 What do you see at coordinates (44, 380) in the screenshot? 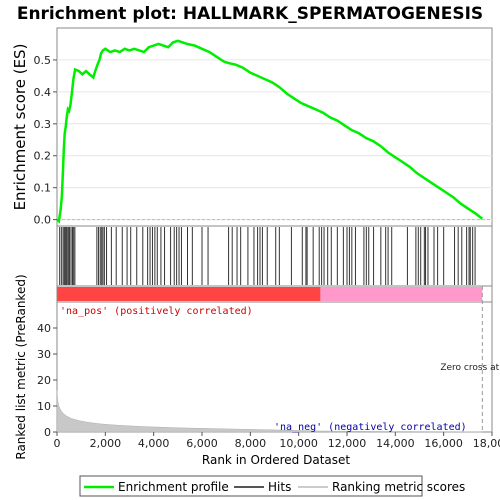
I see `metric-y-tick-label: 20` at bounding box center [44, 380].